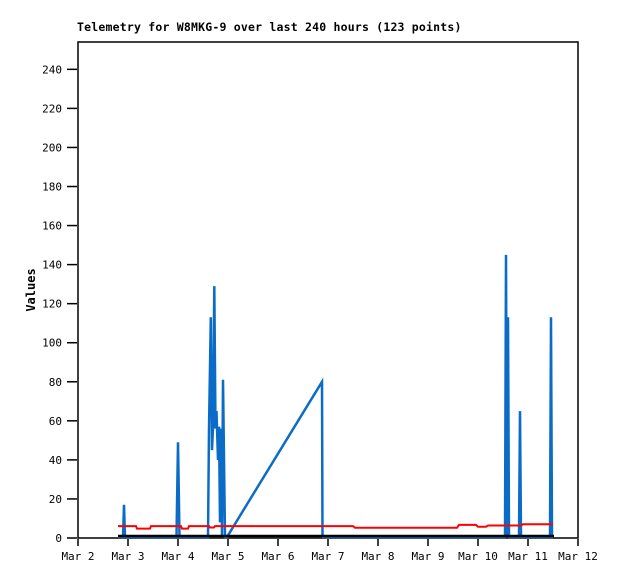  I want to click on x-tick-label: Mar 2, so click(77, 556).